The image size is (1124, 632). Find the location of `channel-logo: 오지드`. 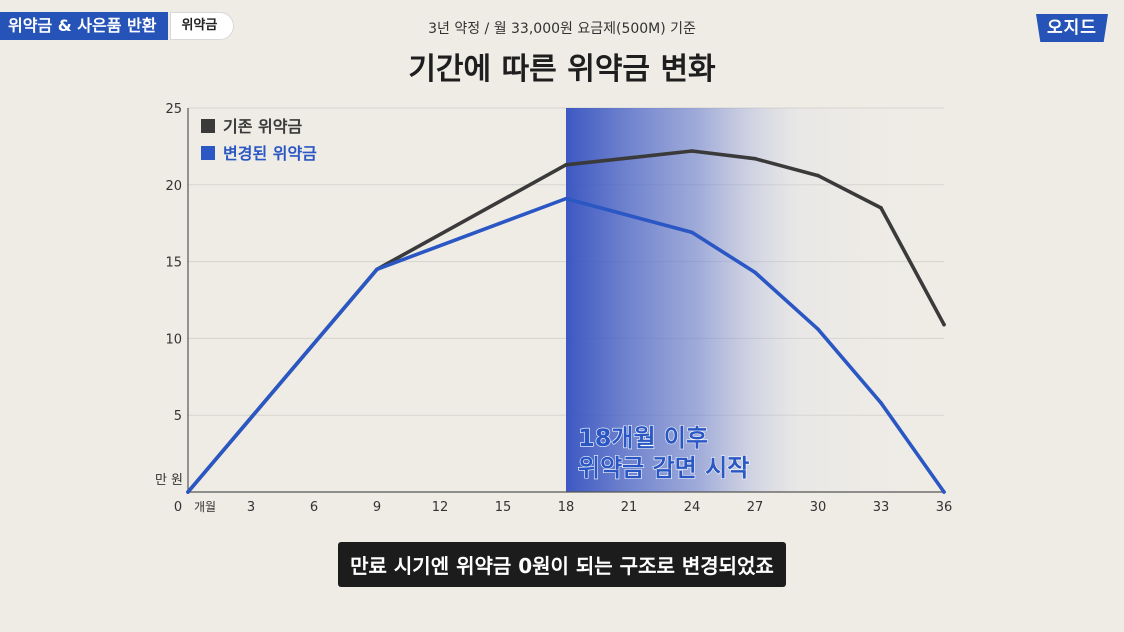

channel-logo: 오지드 is located at coordinates (1072, 28).